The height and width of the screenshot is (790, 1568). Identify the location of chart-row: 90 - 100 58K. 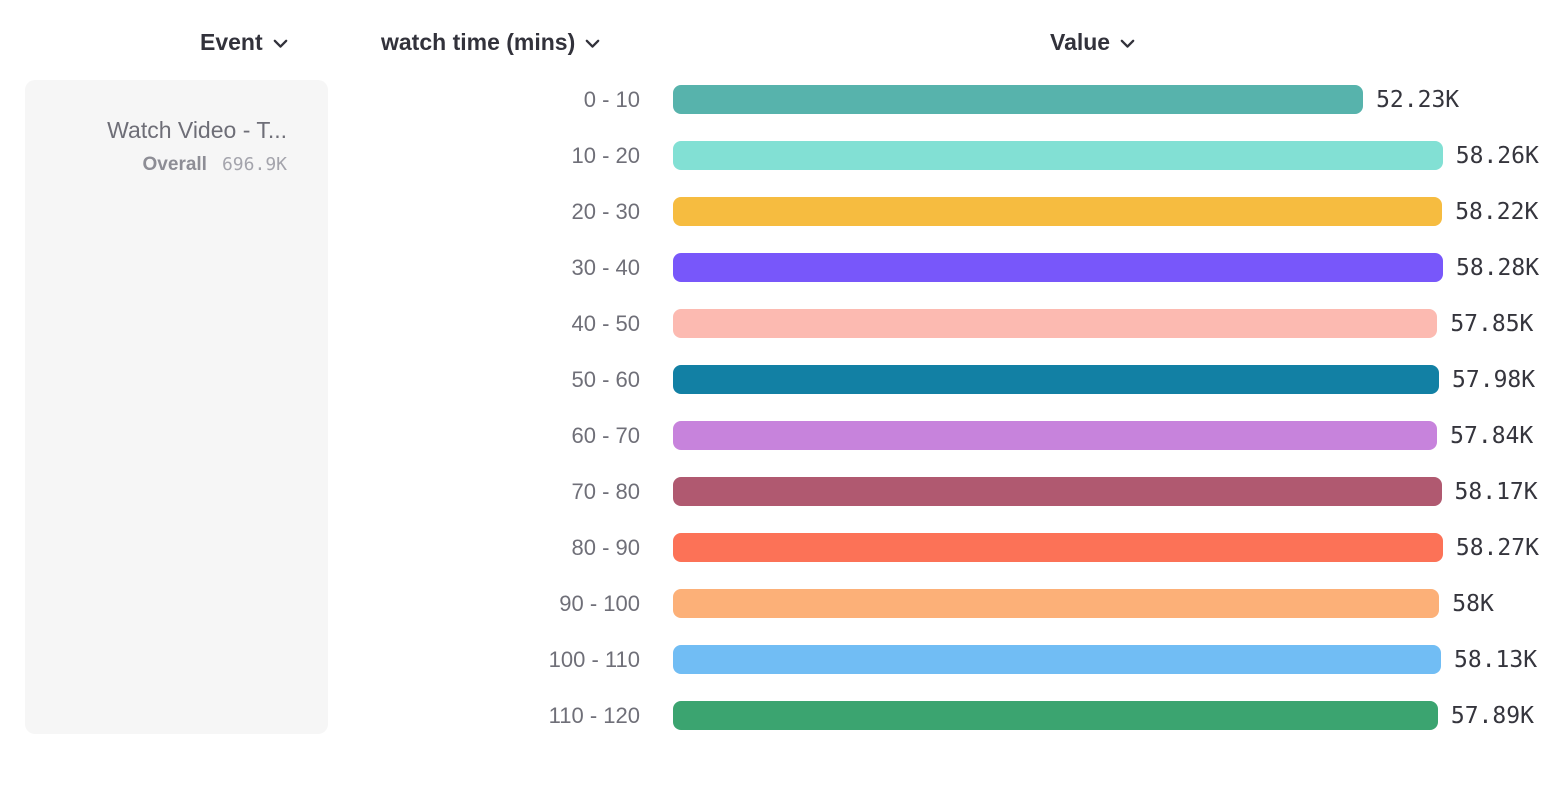
(784, 604).